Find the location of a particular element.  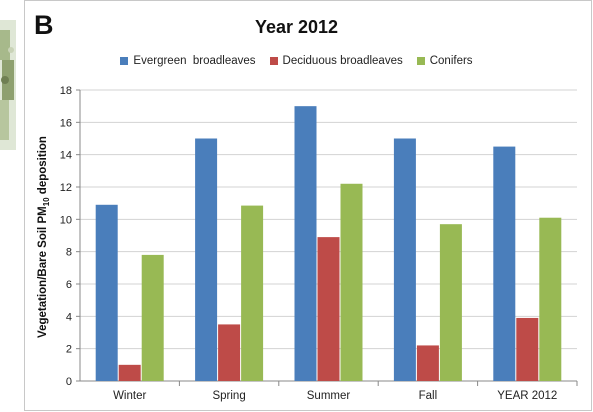

chart-title: Year 2012 is located at coordinates (296, 27).